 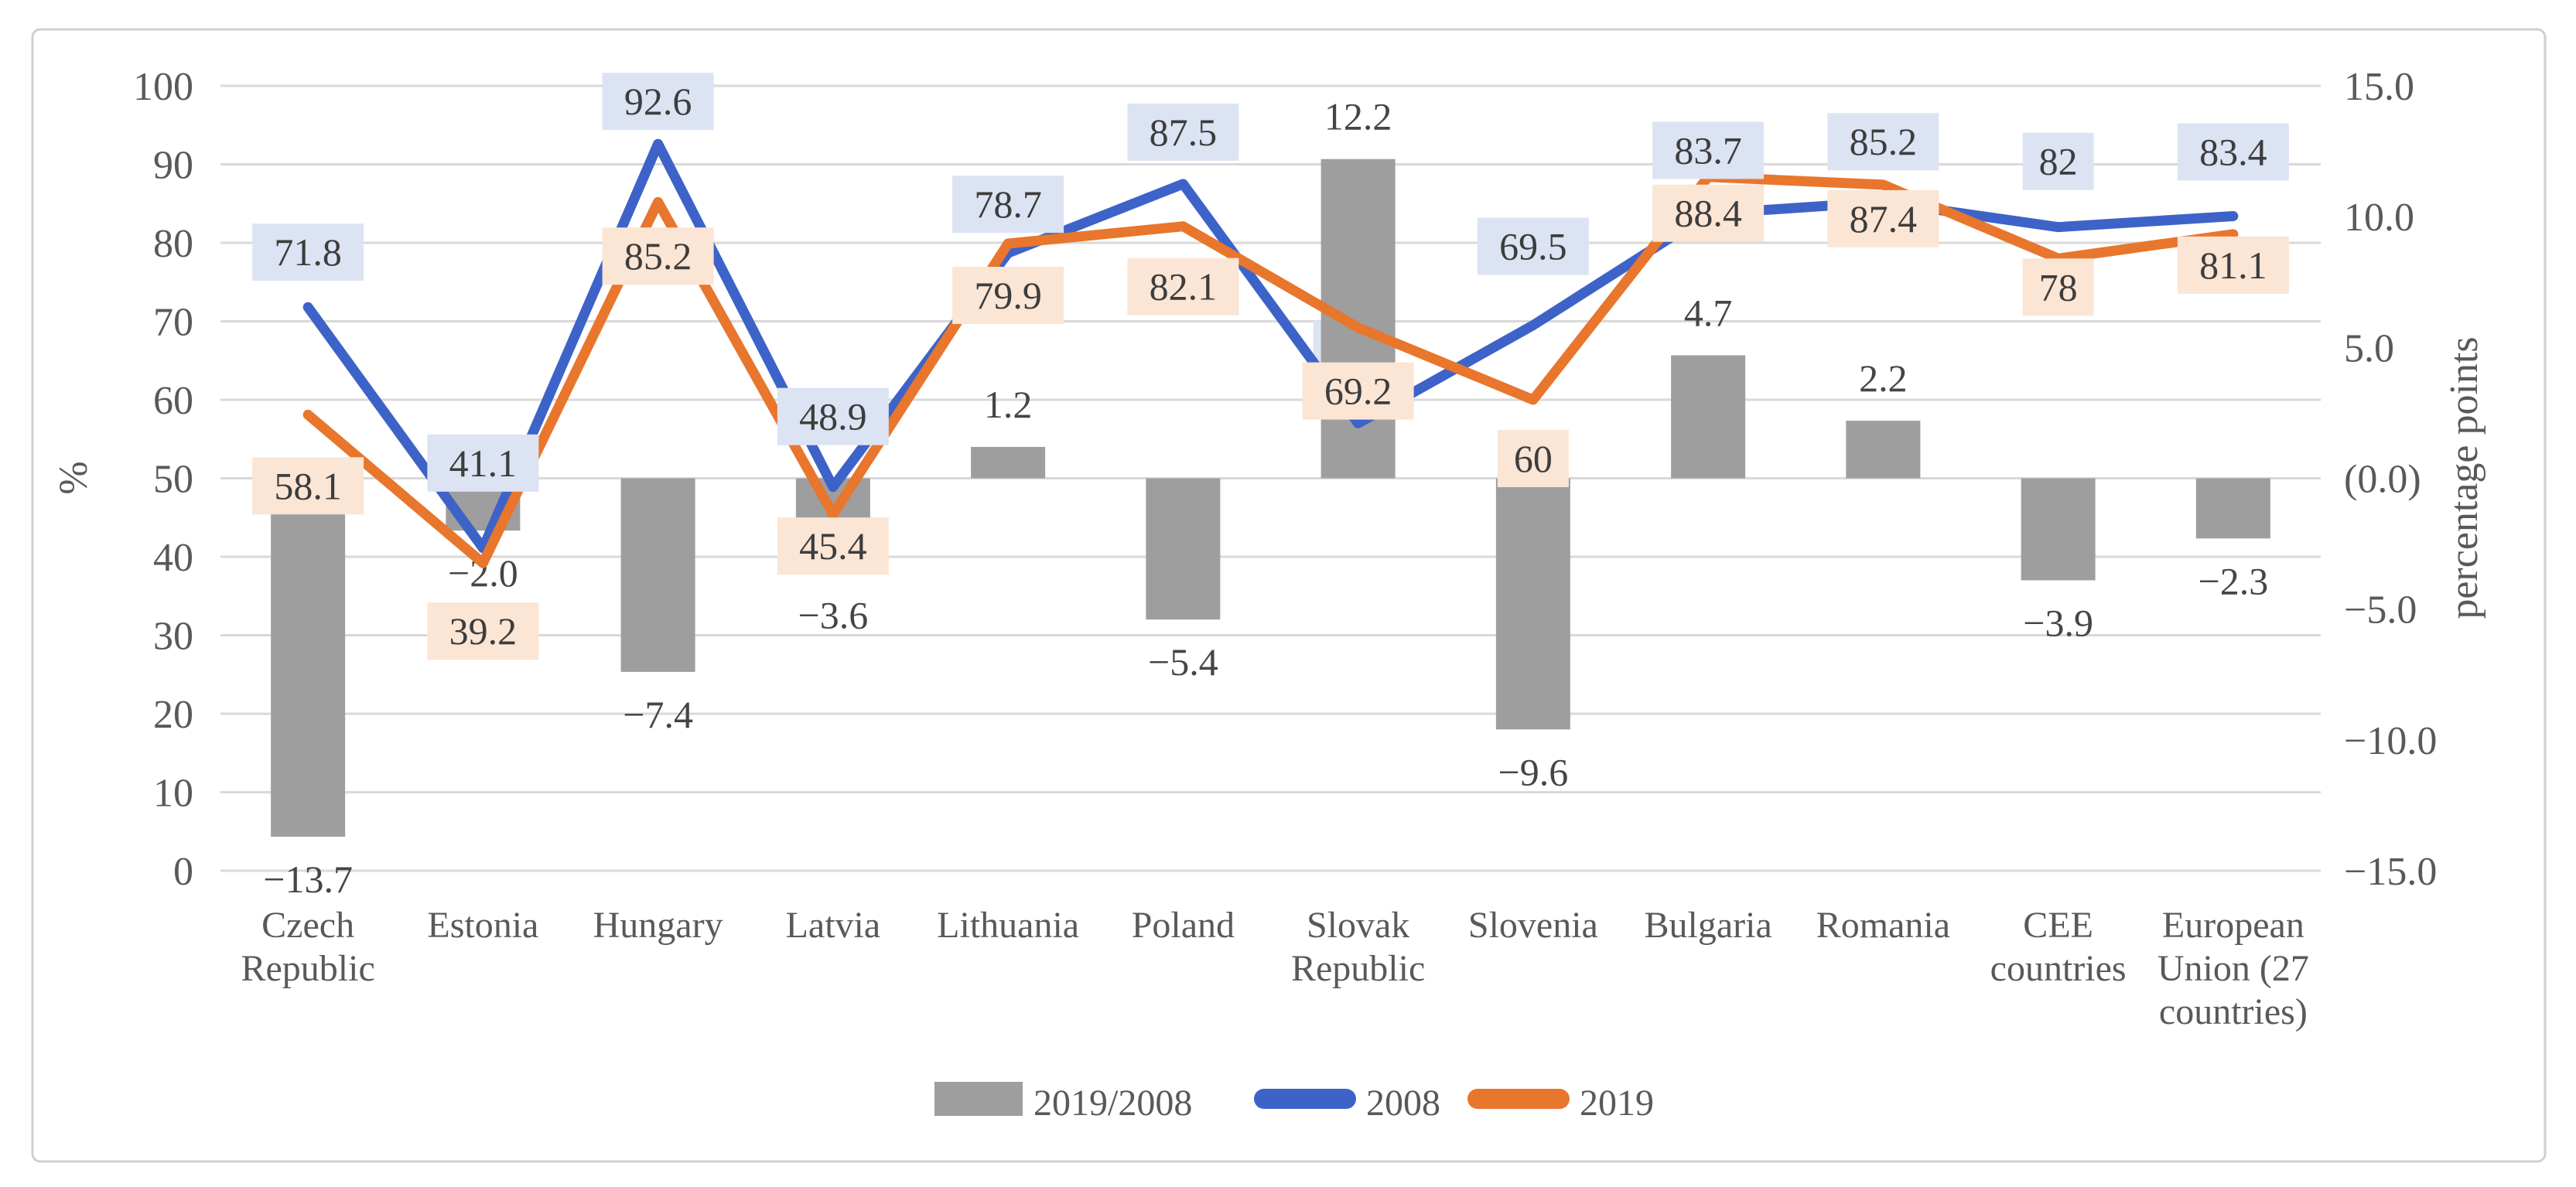 I want to click on data-label-2019: 78, so click(x=2058, y=287).